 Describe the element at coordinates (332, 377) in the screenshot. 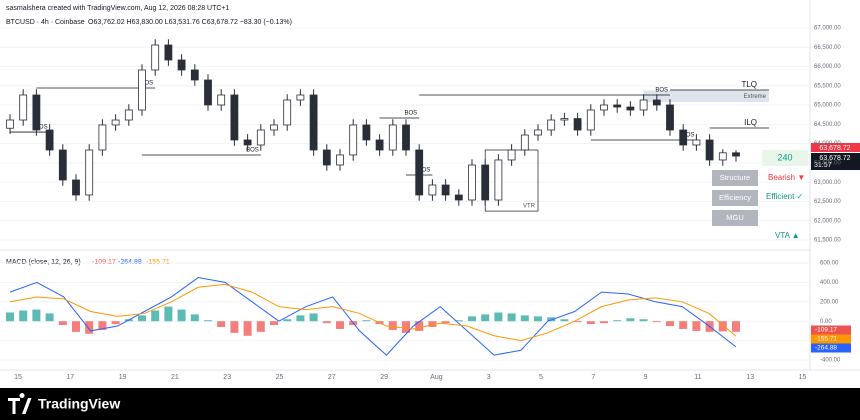

I see `time-tick-label: 27` at that location.